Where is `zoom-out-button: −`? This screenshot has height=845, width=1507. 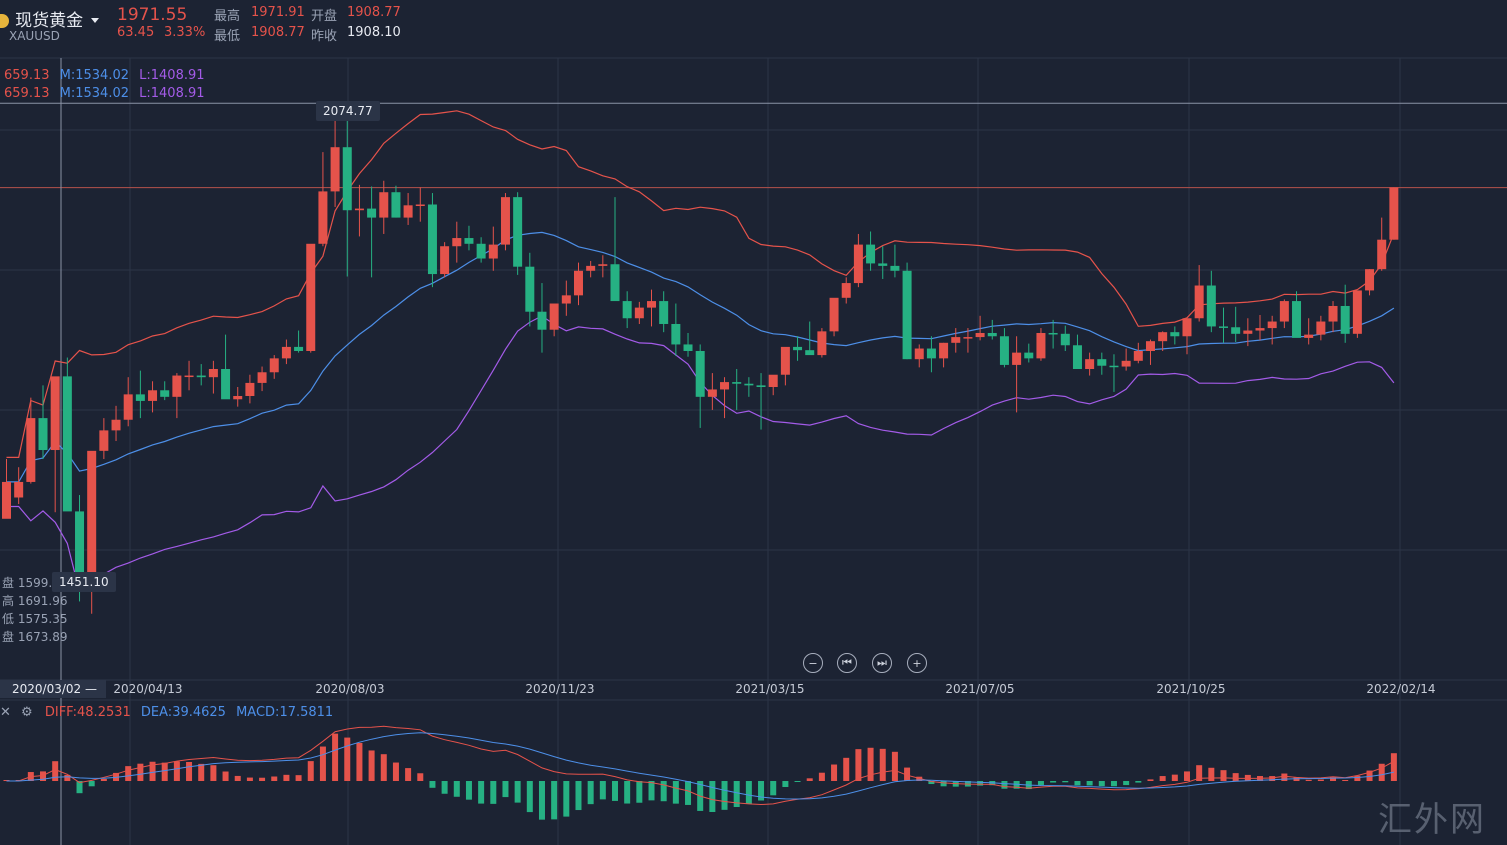 zoom-out-button: − is located at coordinates (813, 663).